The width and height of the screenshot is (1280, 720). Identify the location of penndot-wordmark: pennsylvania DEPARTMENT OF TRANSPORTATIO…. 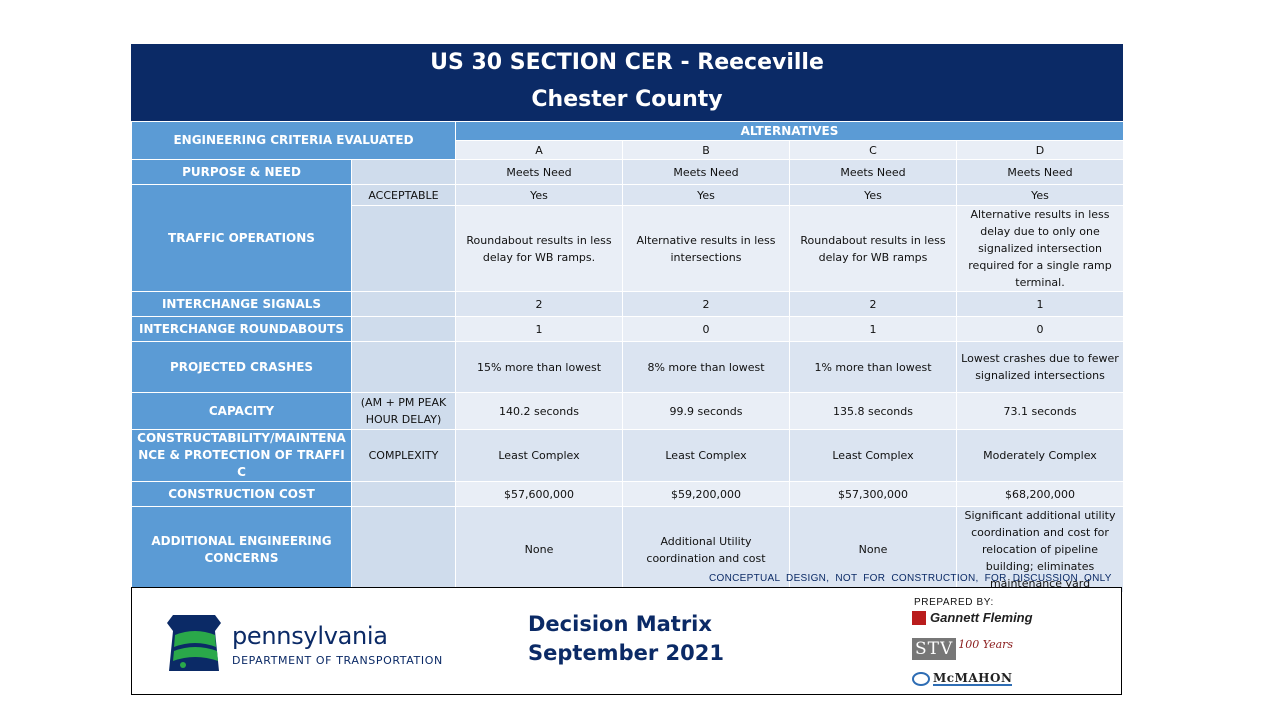
(337, 644).